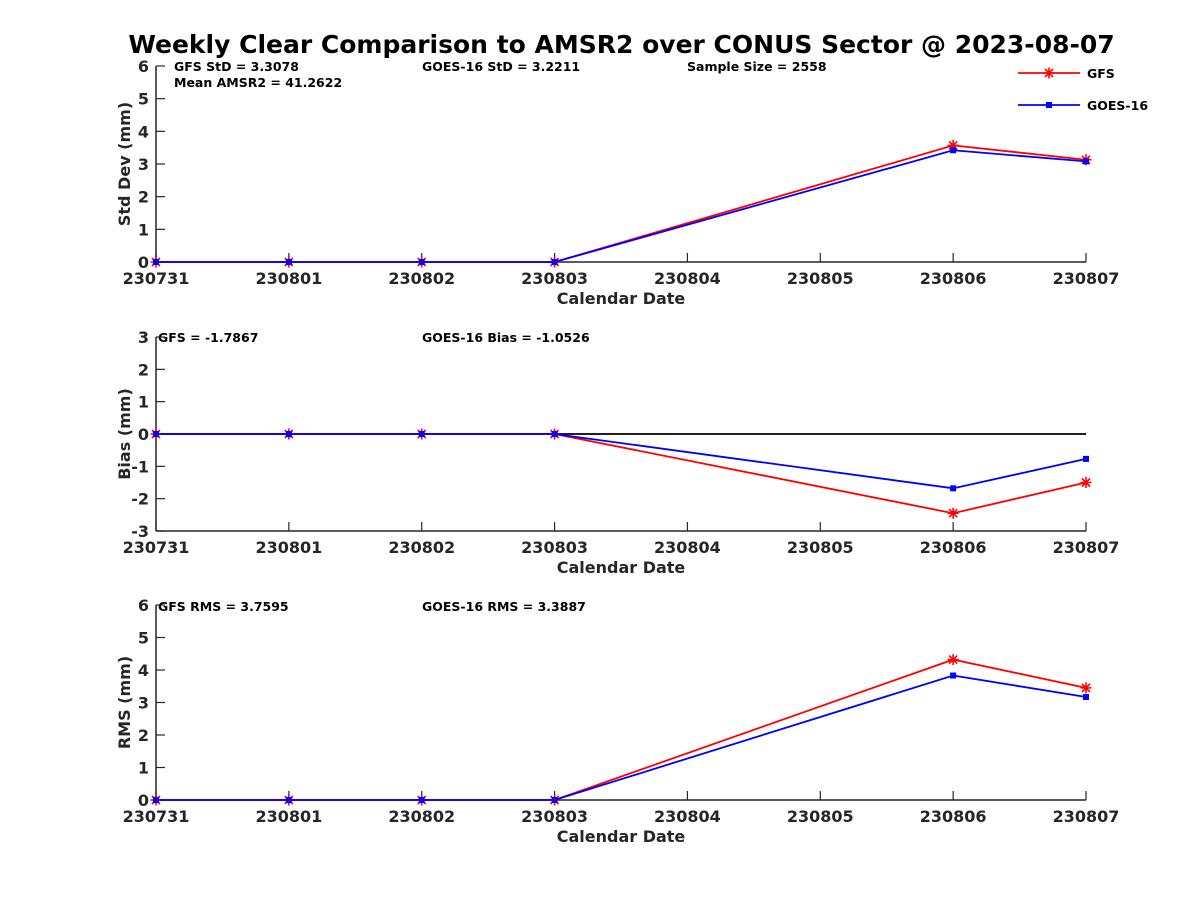 The width and height of the screenshot is (1200, 900). Describe the element at coordinates (140, 531) in the screenshot. I see `y-tick-label: -3` at that location.